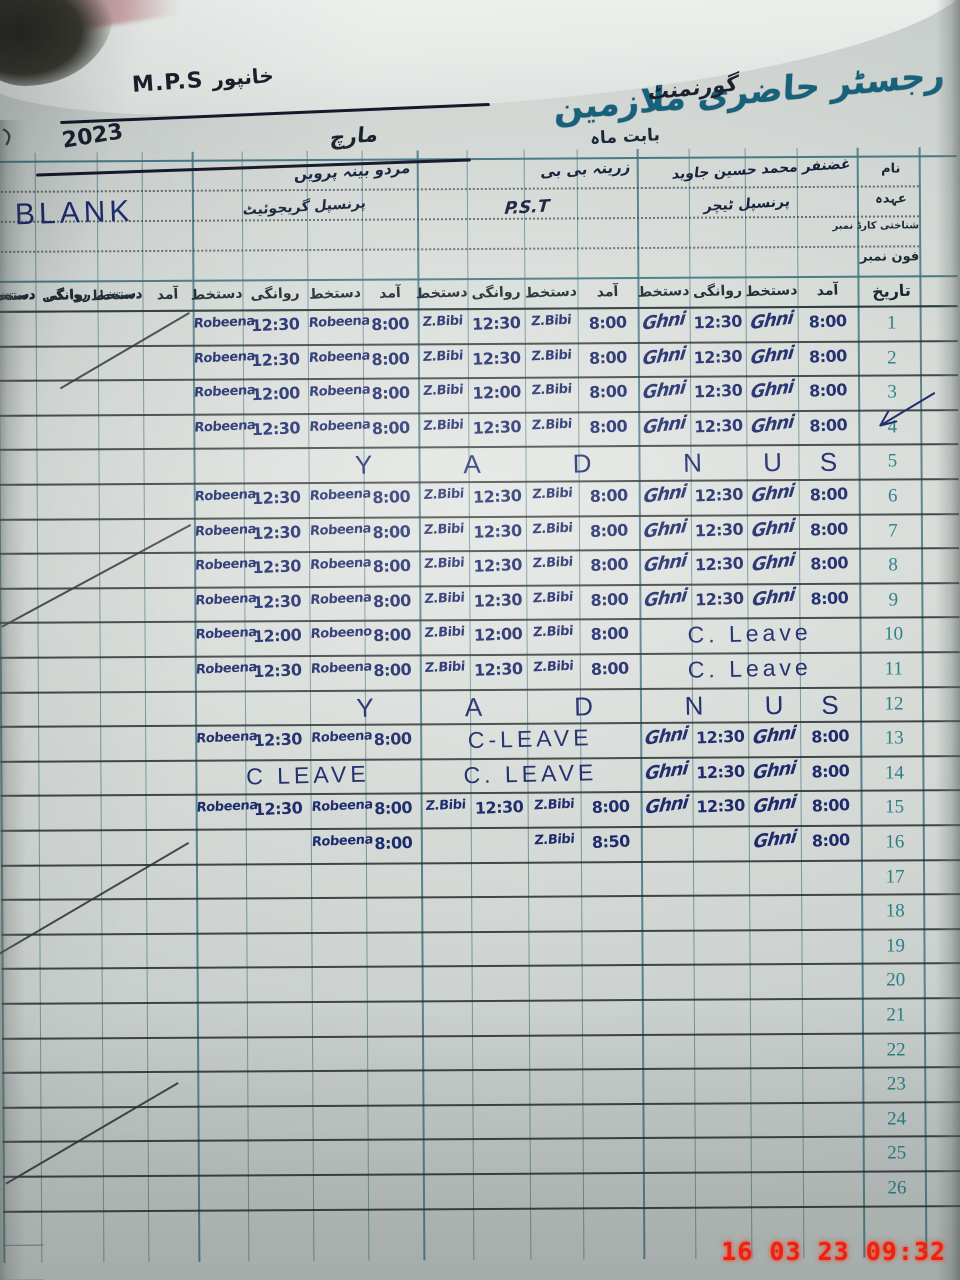 The width and height of the screenshot is (960, 1280). Describe the element at coordinates (304, 207) in the screenshot. I see `person-designation-slot3: پرنسپل گریجوئیٹ` at that location.